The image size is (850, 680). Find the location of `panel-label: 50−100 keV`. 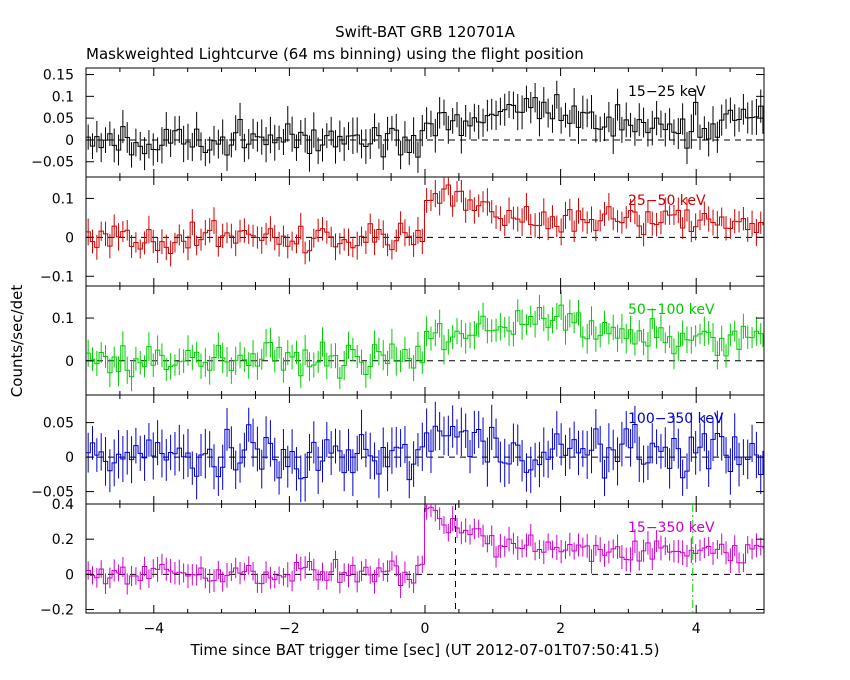

panel-label: 50−100 keV is located at coordinates (671, 310).